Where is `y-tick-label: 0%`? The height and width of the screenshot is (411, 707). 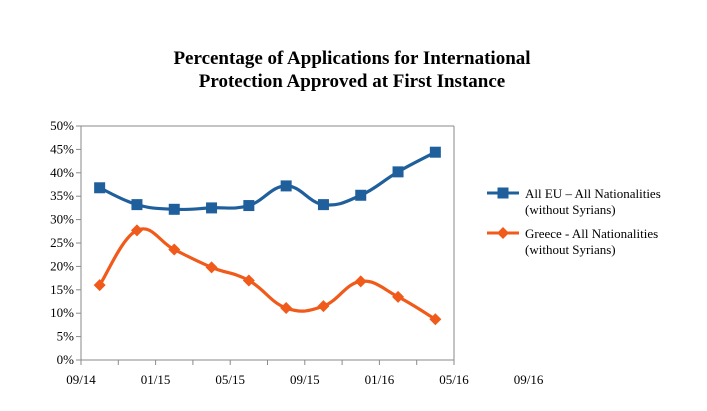
y-tick-label: 0% is located at coordinates (66, 359).